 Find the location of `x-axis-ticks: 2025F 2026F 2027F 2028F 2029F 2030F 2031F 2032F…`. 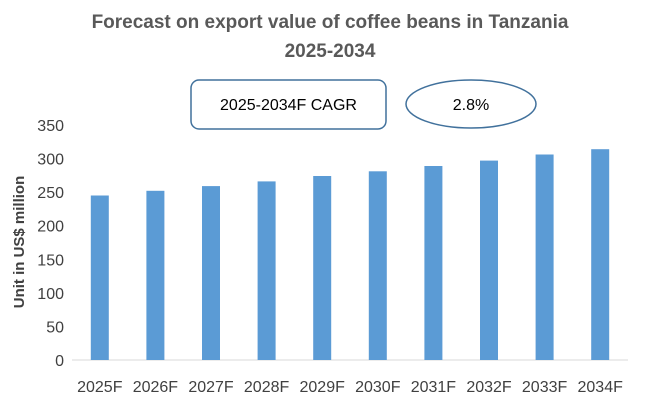

x-axis-ticks: 2025F 2026F 2027F 2028F 2029F 2030F 2031F 2032F… is located at coordinates (350, 387).